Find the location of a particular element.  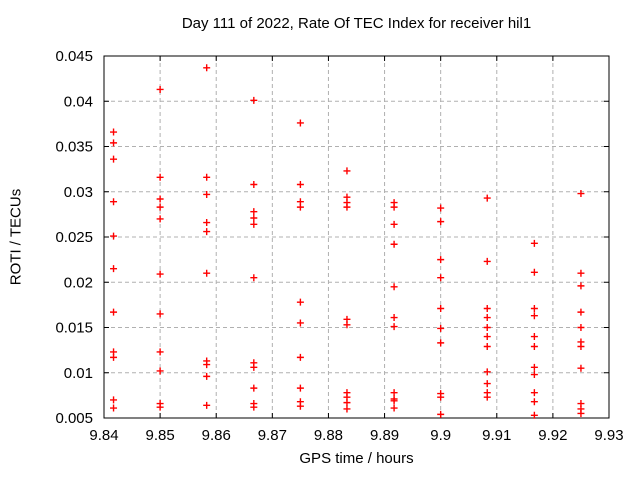

x-tick-label: 9.88 is located at coordinates (328, 435).